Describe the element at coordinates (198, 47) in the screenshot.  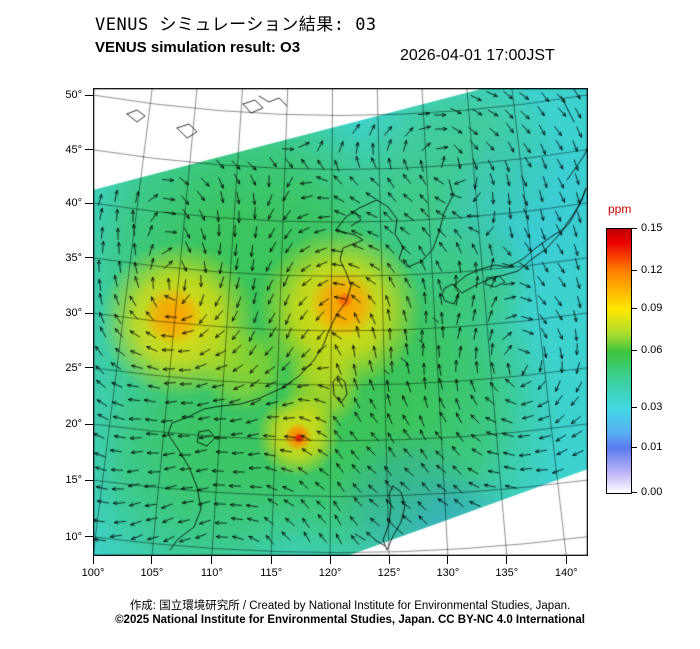
I see `title-english: VENUS simulation result: O3` at that location.